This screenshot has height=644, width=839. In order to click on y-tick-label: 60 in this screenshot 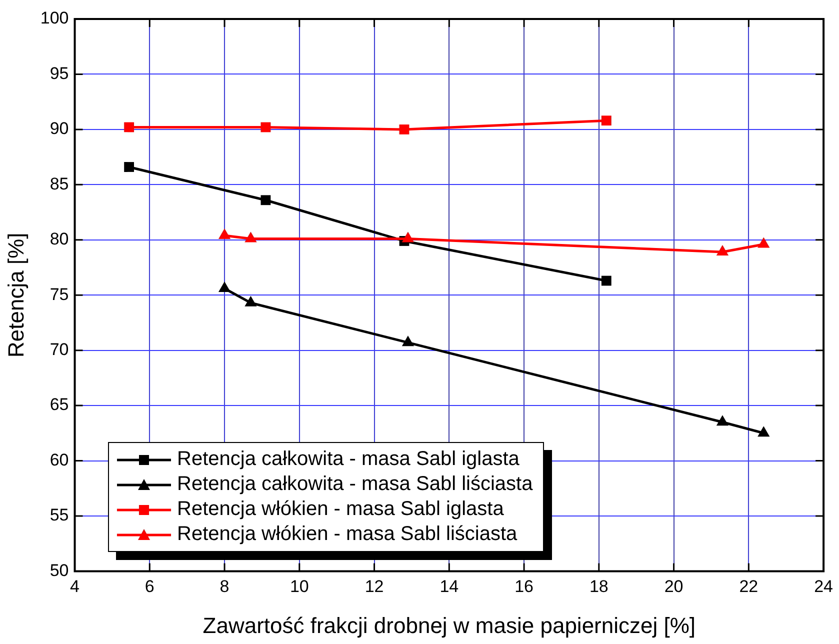, I will do `click(59, 460)`.